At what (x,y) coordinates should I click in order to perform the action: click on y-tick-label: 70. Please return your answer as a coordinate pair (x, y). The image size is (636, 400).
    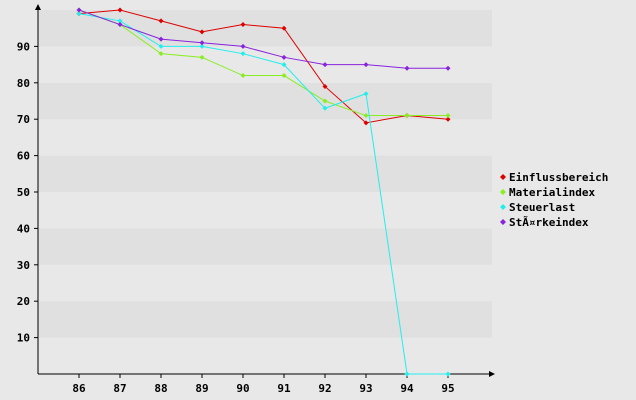
    Looking at the image, I should click on (23, 119).